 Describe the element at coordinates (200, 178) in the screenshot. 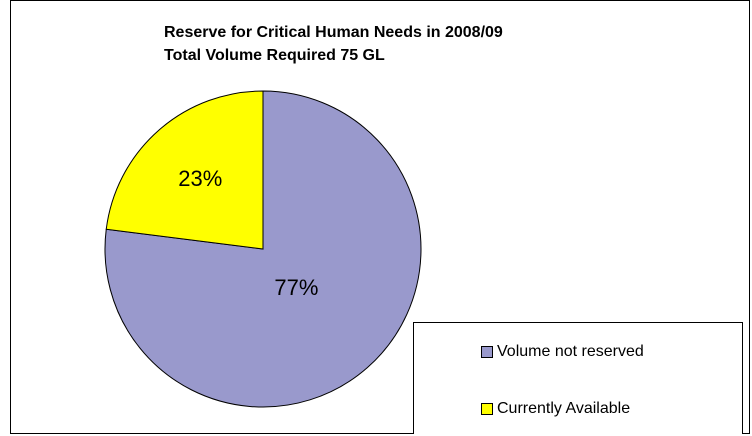

I see `pie-slice-label: 23%` at that location.